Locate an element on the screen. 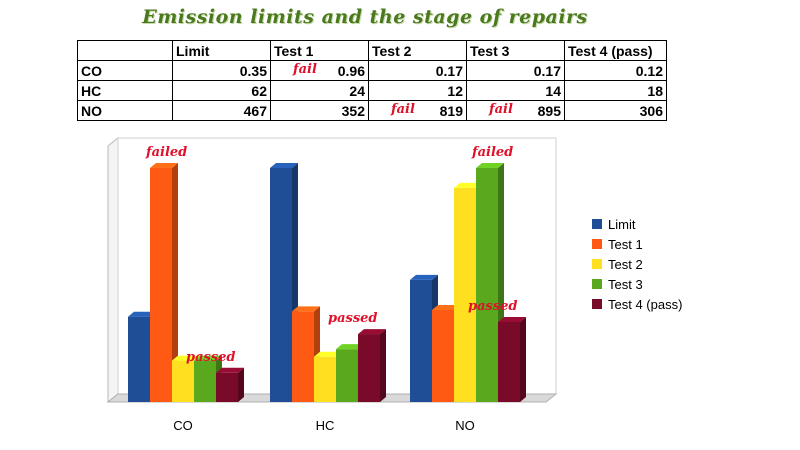 This screenshot has height=450, width=800. chart-legend: Limit Test 1 Test 2 Test 3 Test 4 (pass) is located at coordinates (637, 264).